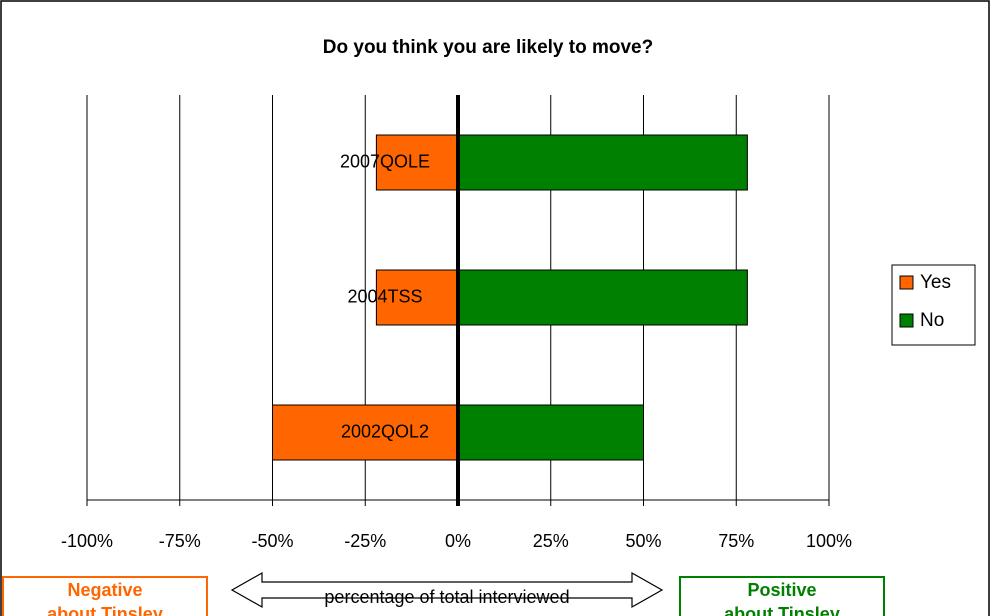 Image resolution: width=991 pixels, height=616 pixels. I want to click on axis-label: percentage of total interviewed, so click(446, 597).